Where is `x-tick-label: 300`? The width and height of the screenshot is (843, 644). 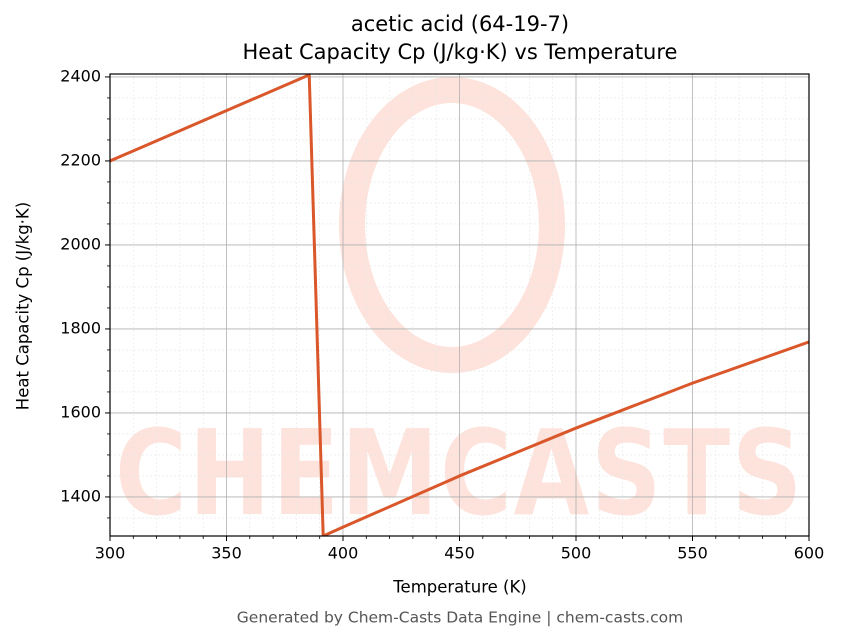 x-tick-label: 300 is located at coordinates (110, 553).